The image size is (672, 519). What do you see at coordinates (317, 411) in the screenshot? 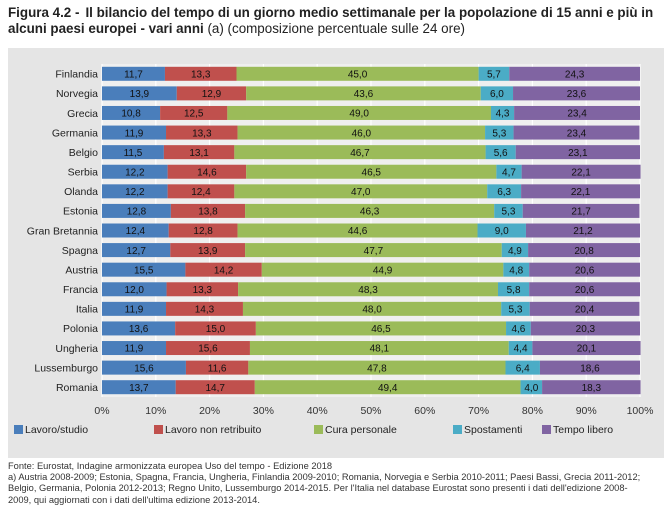
I see `x-tick-label: 40%` at bounding box center [317, 411].